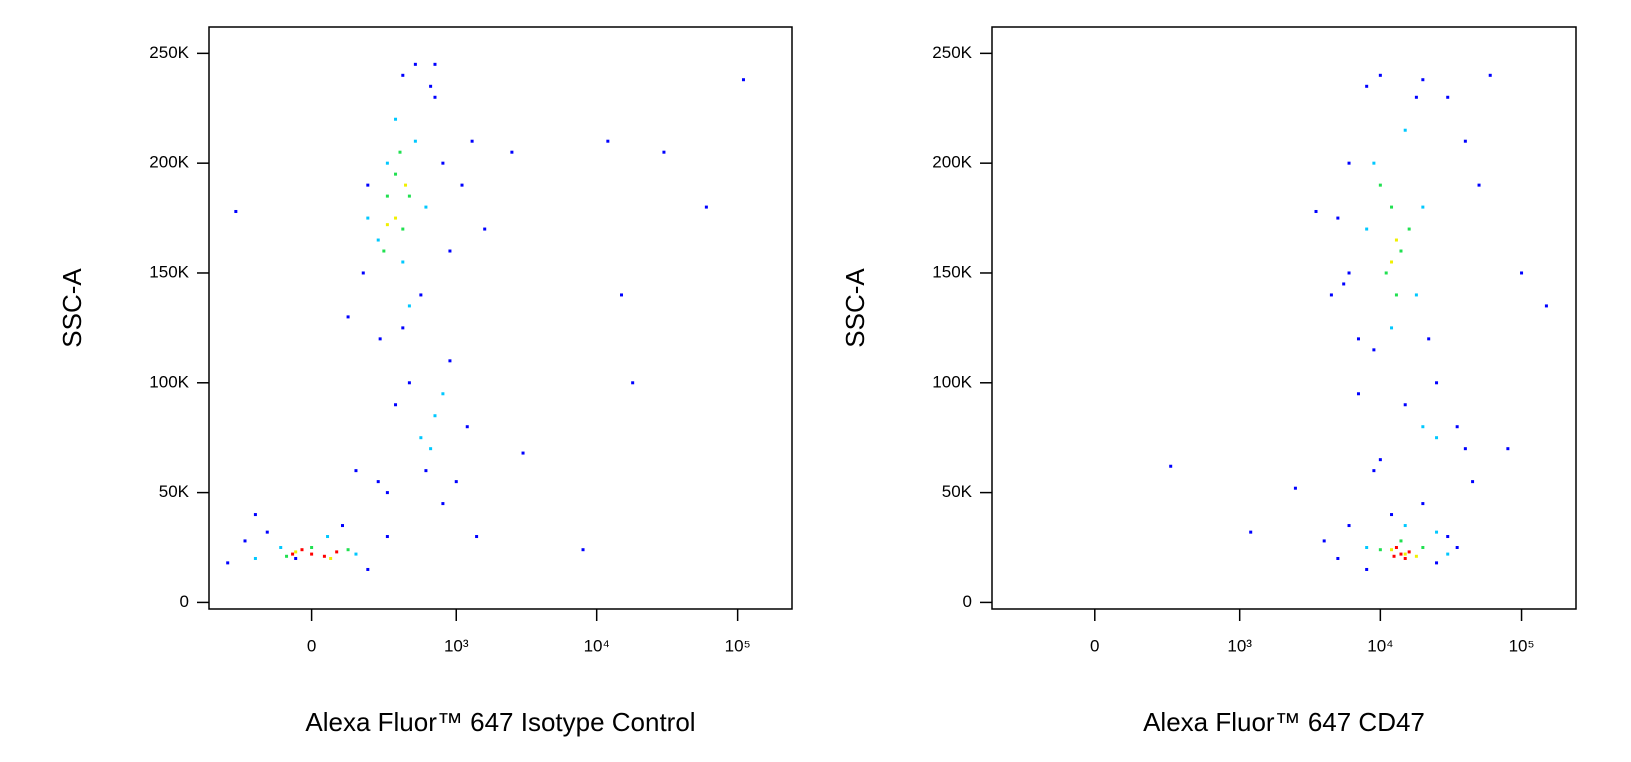 Image resolution: width=1631 pixels, height=762 pixels. Describe the element at coordinates (174, 491) in the screenshot. I see `y-tick-label: 50K` at that location.